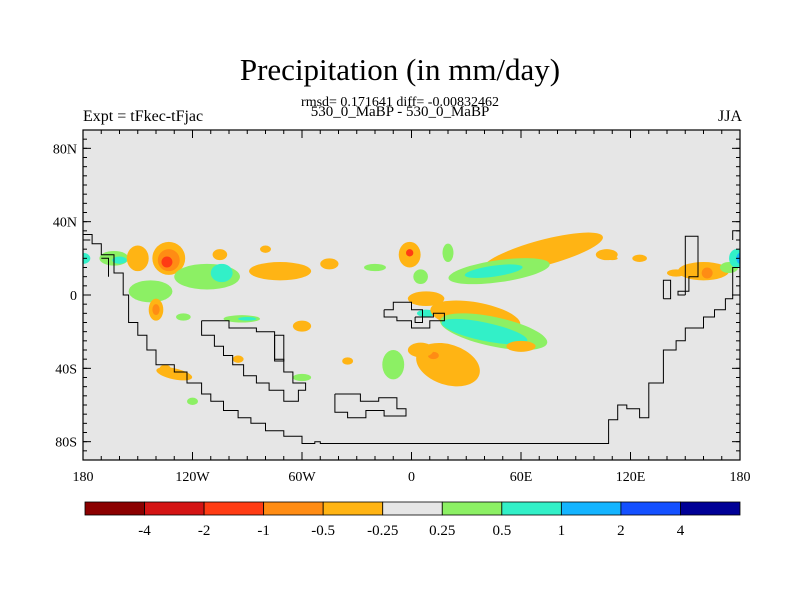 Image resolution: width=800 pixels, height=600 pixels. I want to click on y-tick-label: 80N, so click(65, 149).